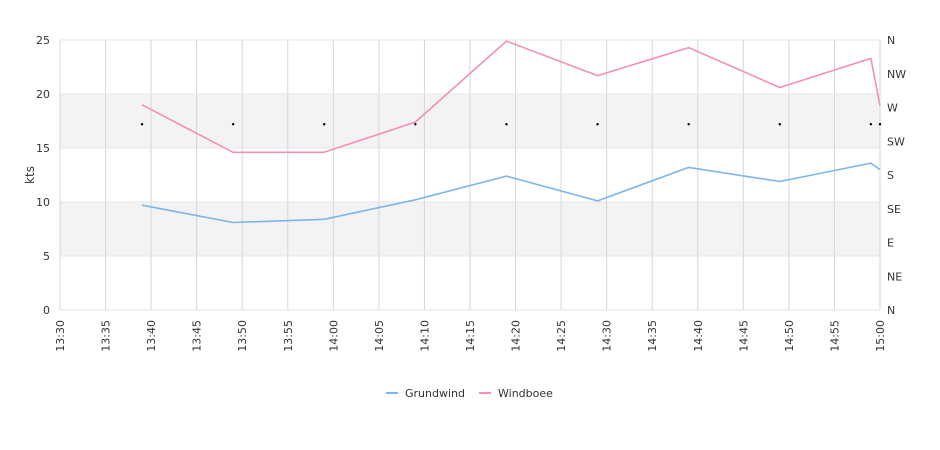 Image resolution: width=940 pixels, height=450 pixels. What do you see at coordinates (896, 175) in the screenshot?
I see `right-axis-ticks: N NE E SE S SW W NW N` at bounding box center [896, 175].